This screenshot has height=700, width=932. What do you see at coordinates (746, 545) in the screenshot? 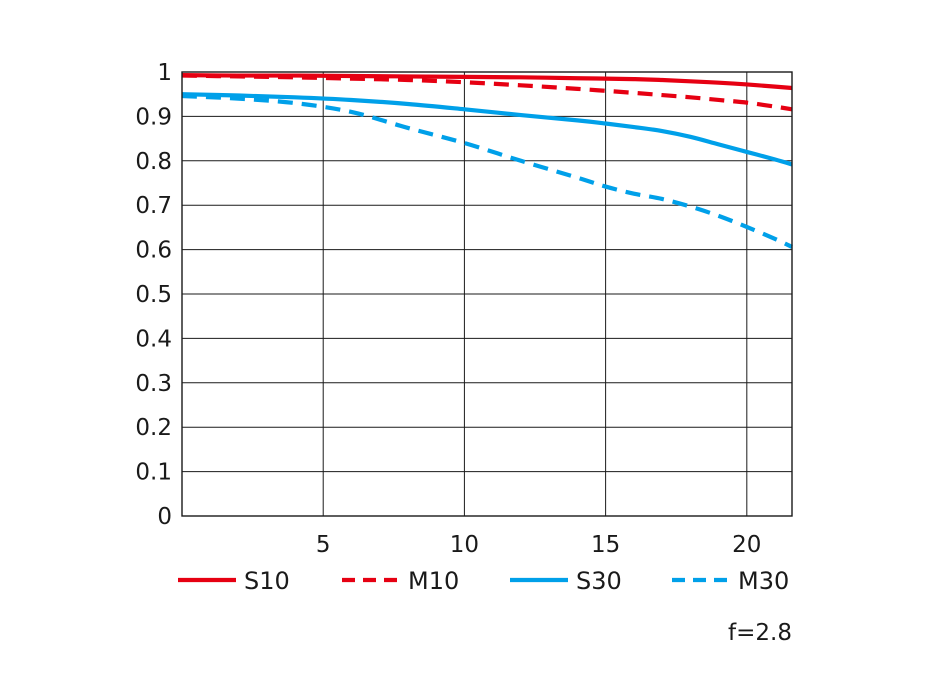
I see `x-tick-label: 20` at bounding box center [746, 545].